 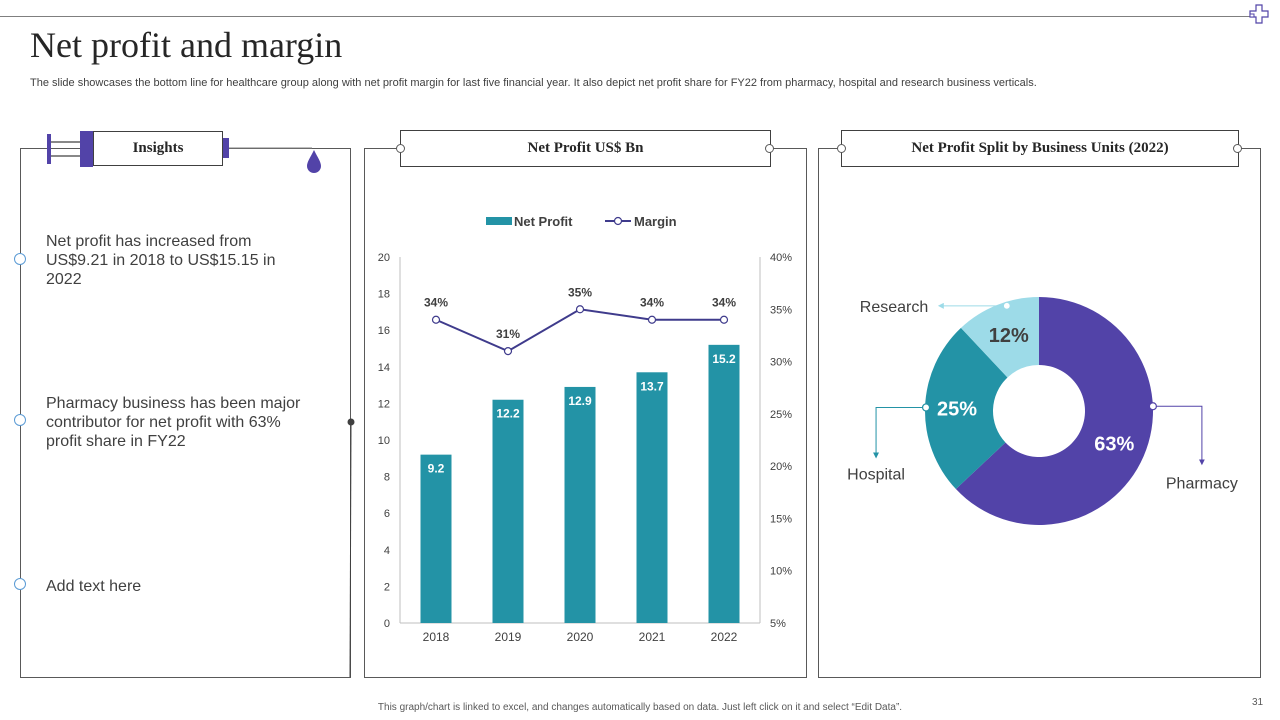 I want to click on y2-tick-label: 5%, so click(x=778, y=624).